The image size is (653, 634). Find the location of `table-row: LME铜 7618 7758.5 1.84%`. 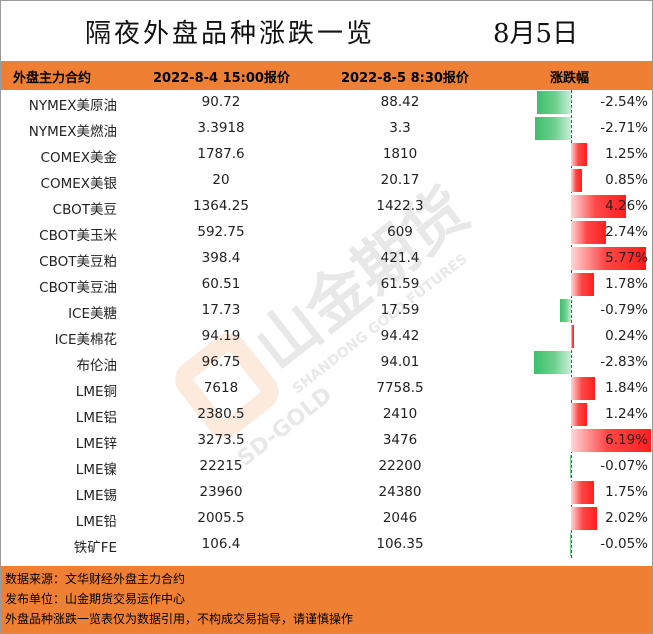

table-row: LME铜 7618 7758.5 1.84% is located at coordinates (326, 389).